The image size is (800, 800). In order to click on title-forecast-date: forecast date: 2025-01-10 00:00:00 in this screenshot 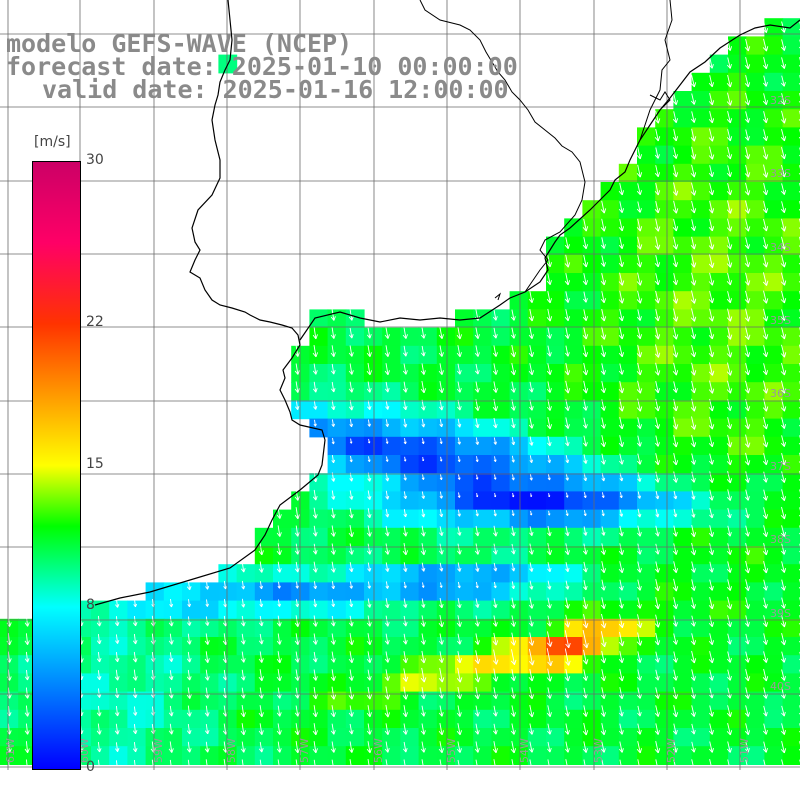, I will do `click(262, 66)`.